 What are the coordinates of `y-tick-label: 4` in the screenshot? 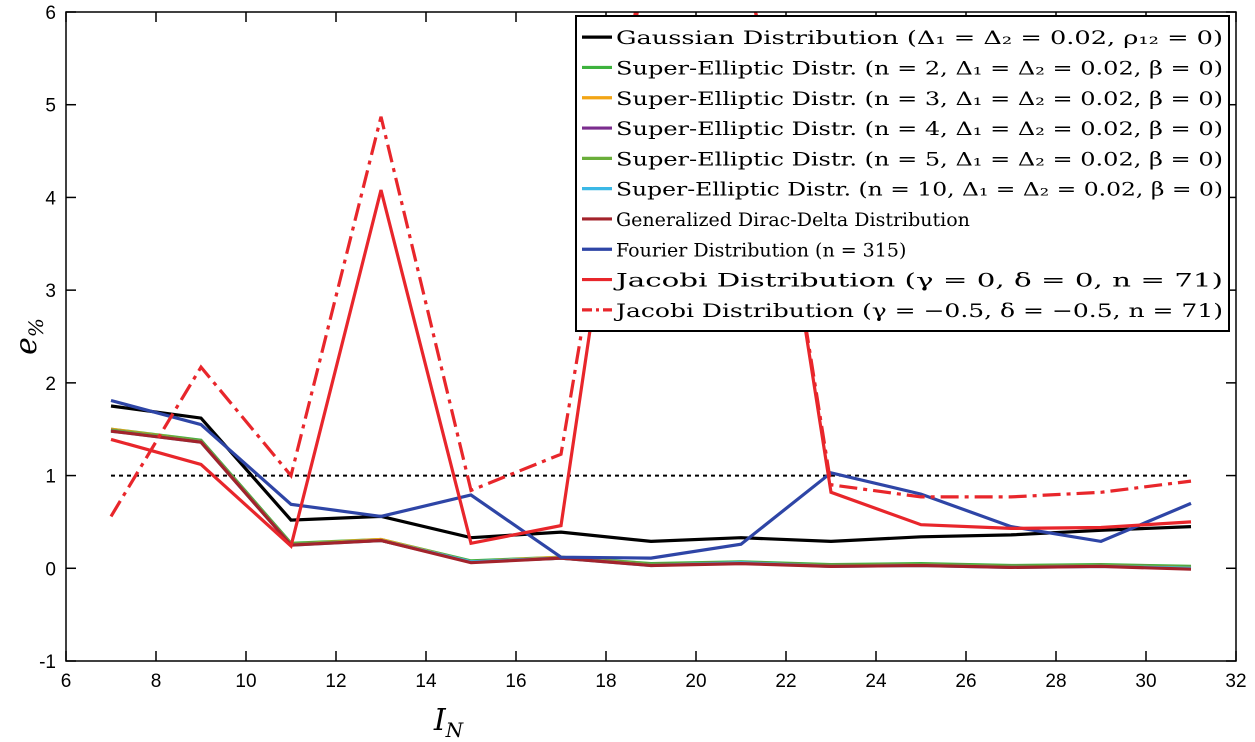 It's located at (50, 198).